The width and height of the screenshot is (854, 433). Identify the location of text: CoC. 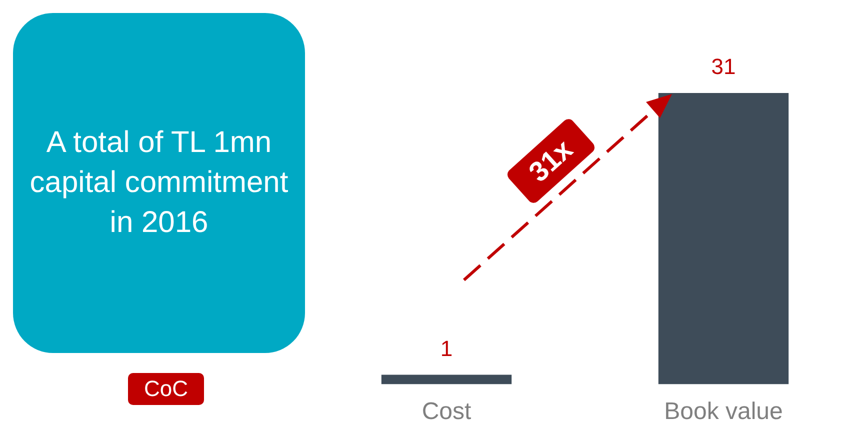
(166, 389).